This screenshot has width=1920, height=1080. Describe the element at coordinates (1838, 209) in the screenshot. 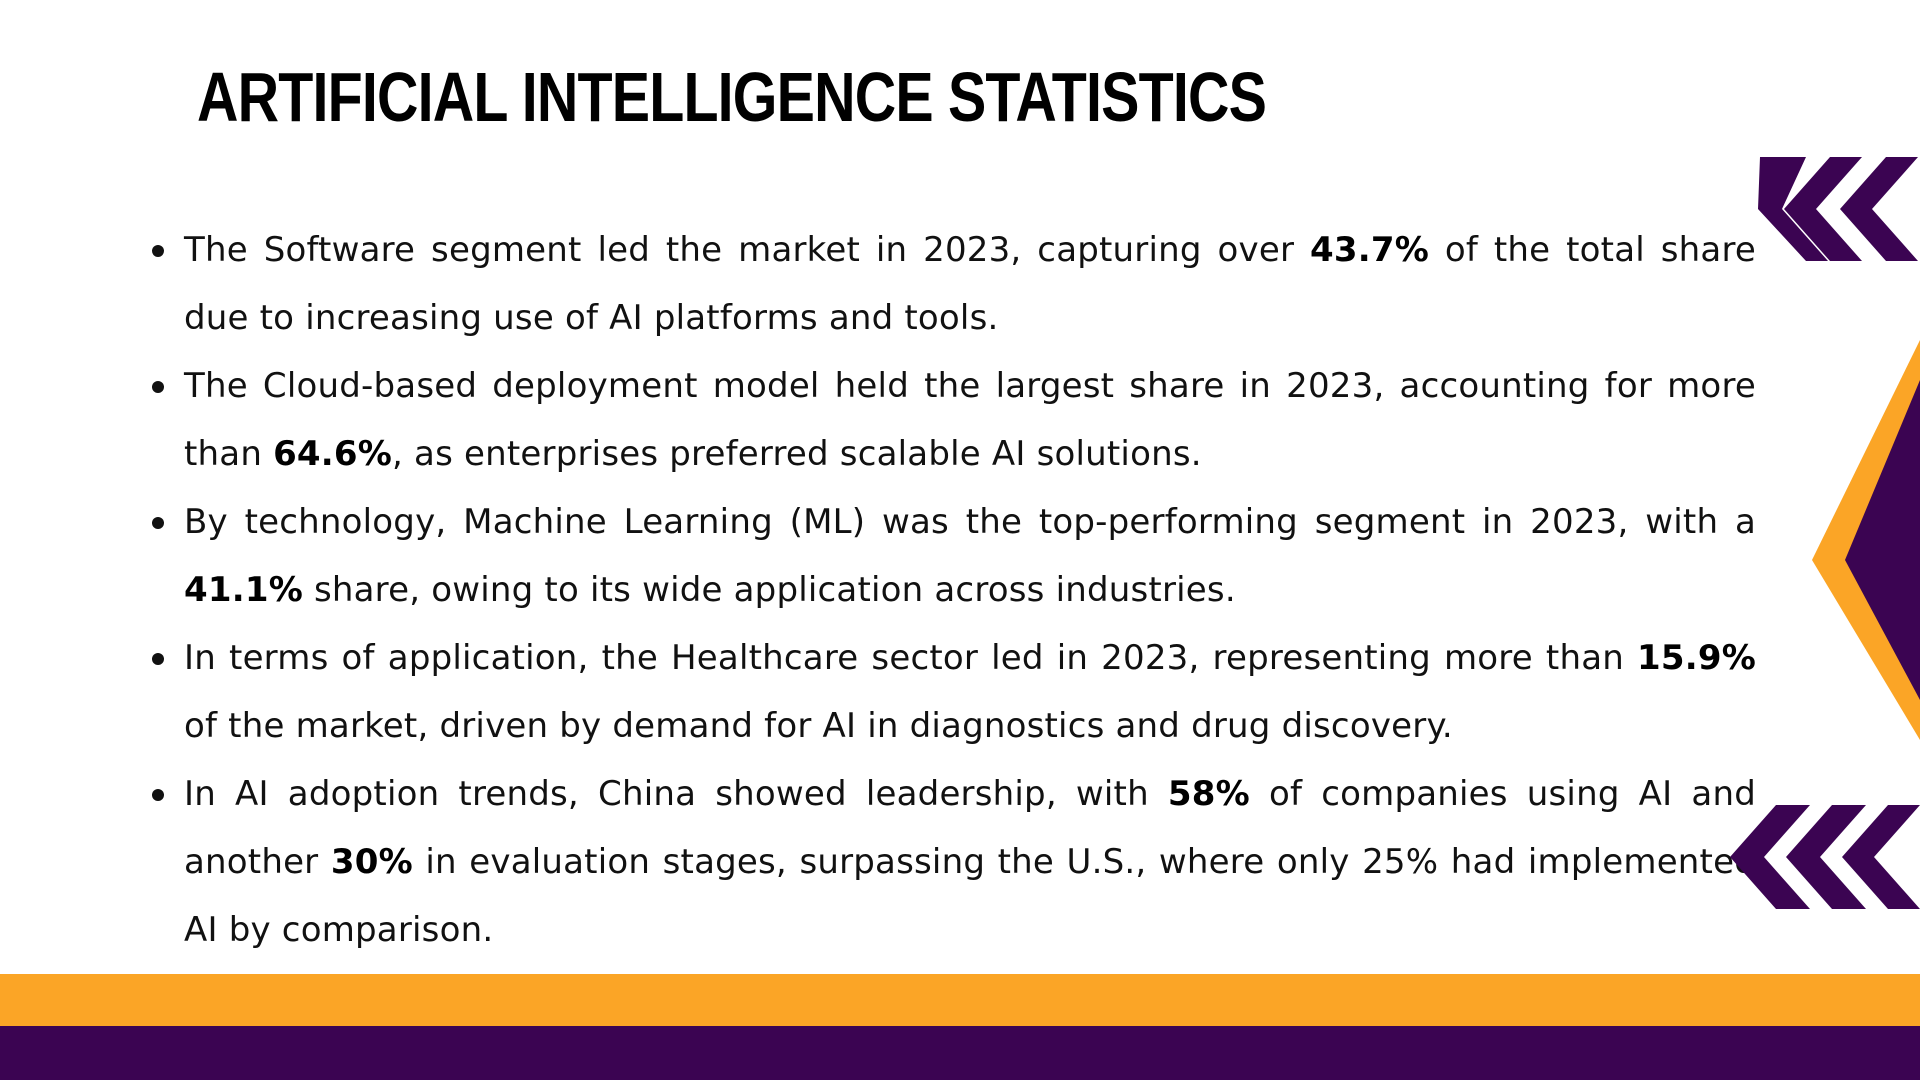

I see `top-chevrons-icon` at that location.